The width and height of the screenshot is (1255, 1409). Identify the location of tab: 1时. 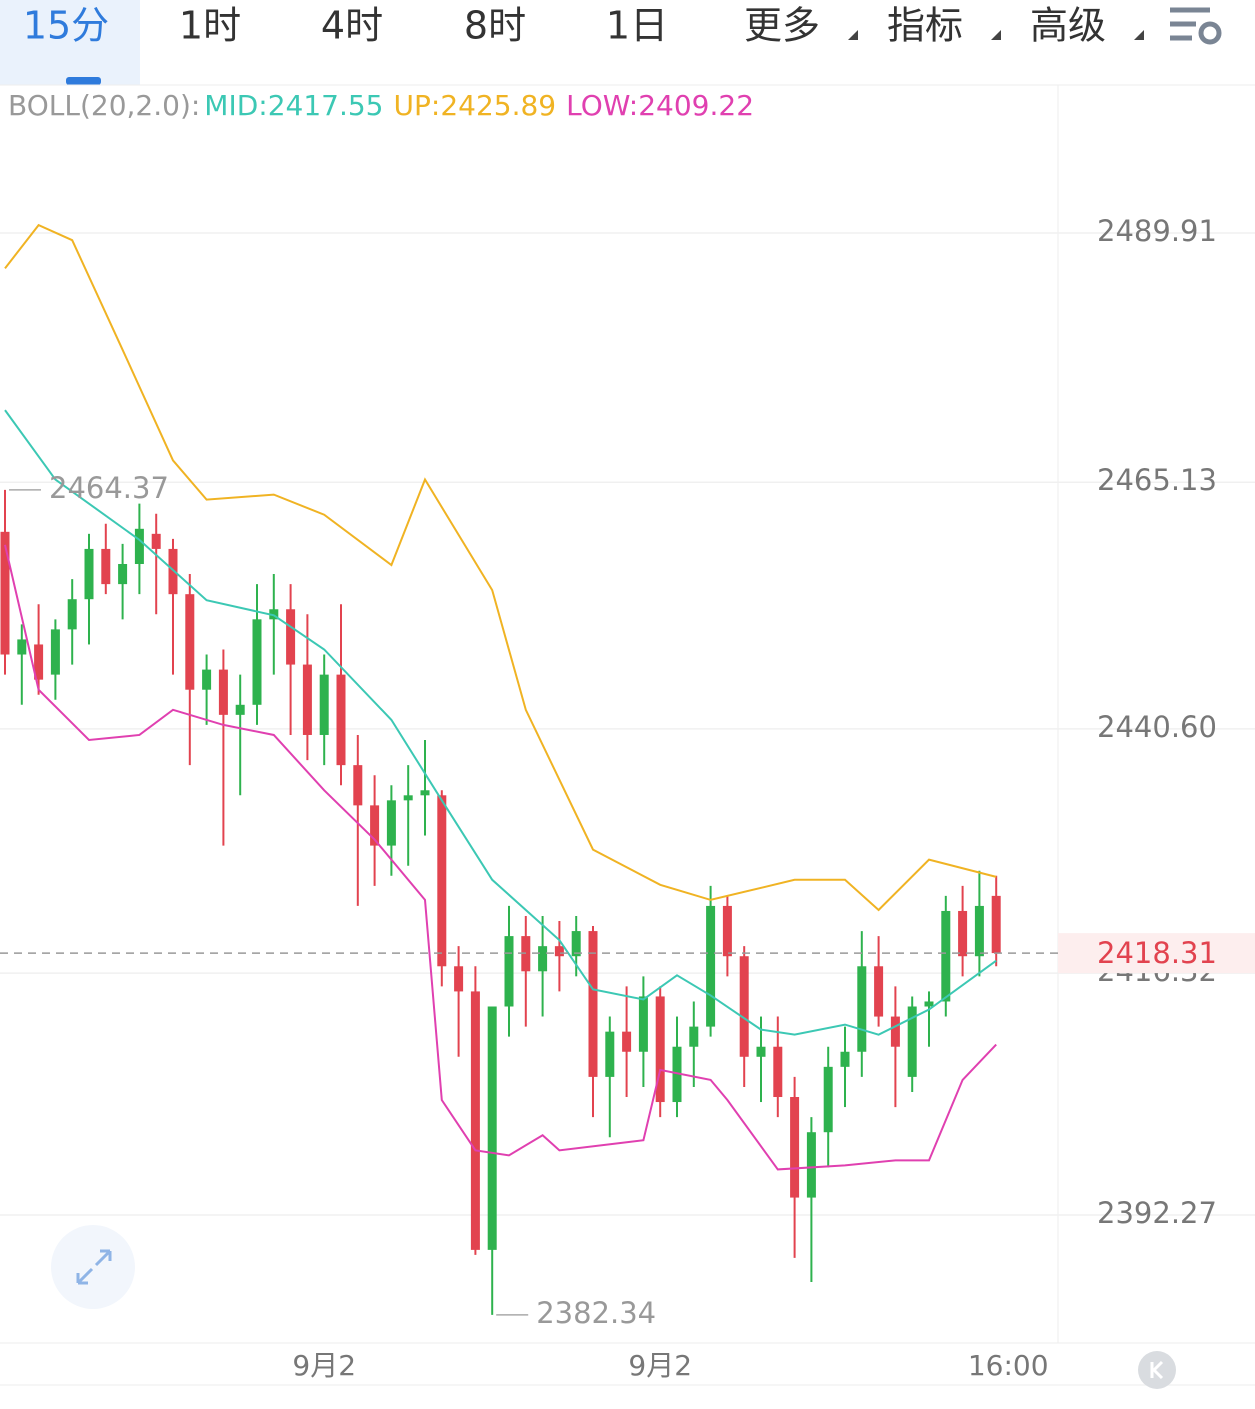
(210, 26).